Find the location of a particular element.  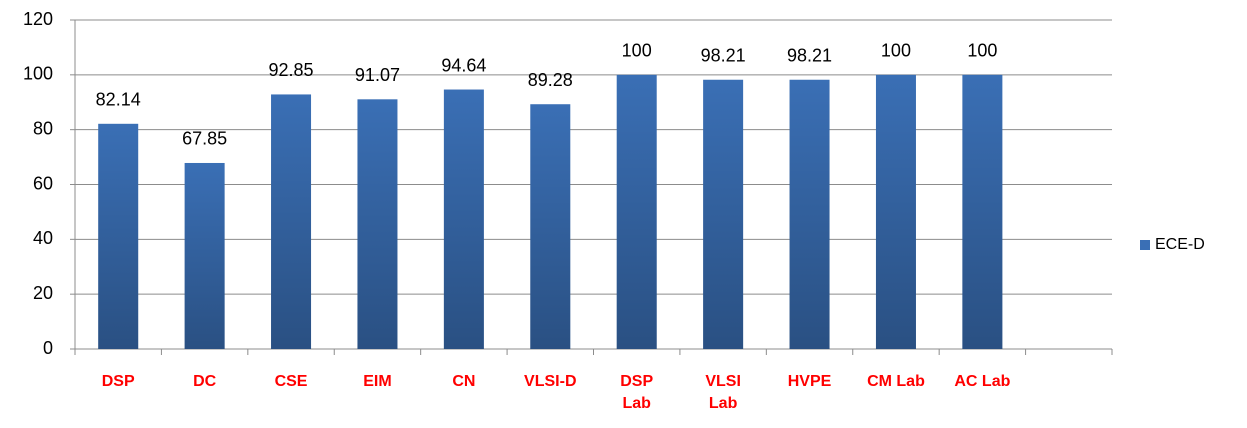

data-label: 92.85 is located at coordinates (291, 70).